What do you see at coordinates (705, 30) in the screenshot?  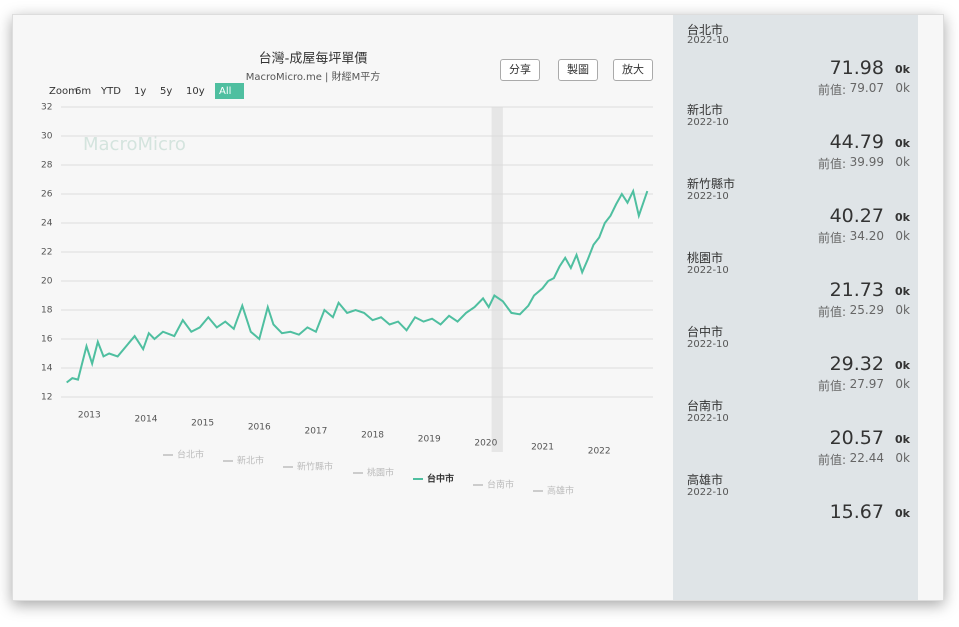 I see `name: 台北市` at bounding box center [705, 30].